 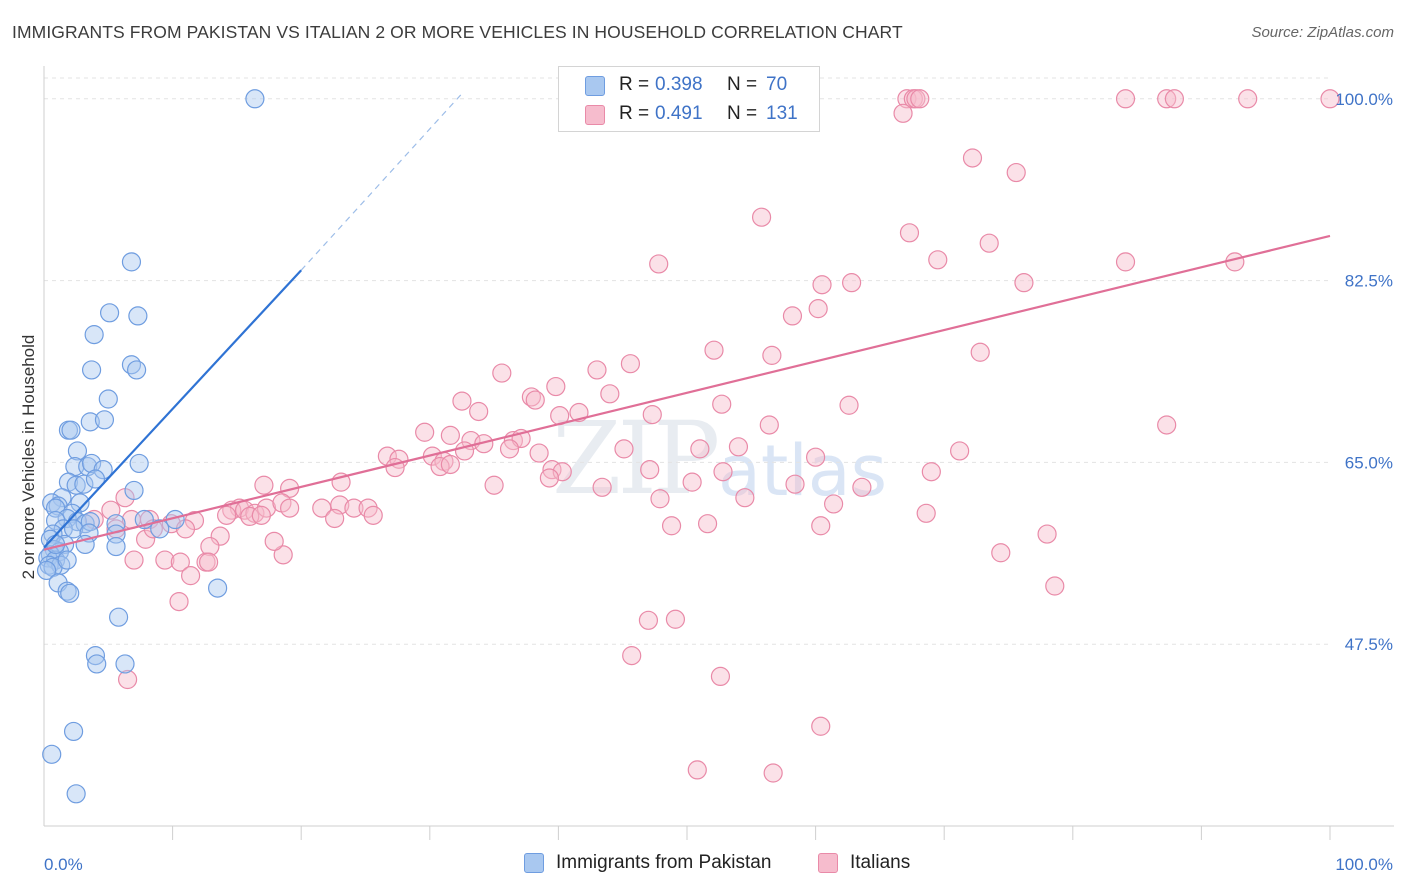 What do you see at coordinates (28, 457) in the screenshot?
I see `y-axis-title: 2 or more Vehicles in Household` at bounding box center [28, 457].